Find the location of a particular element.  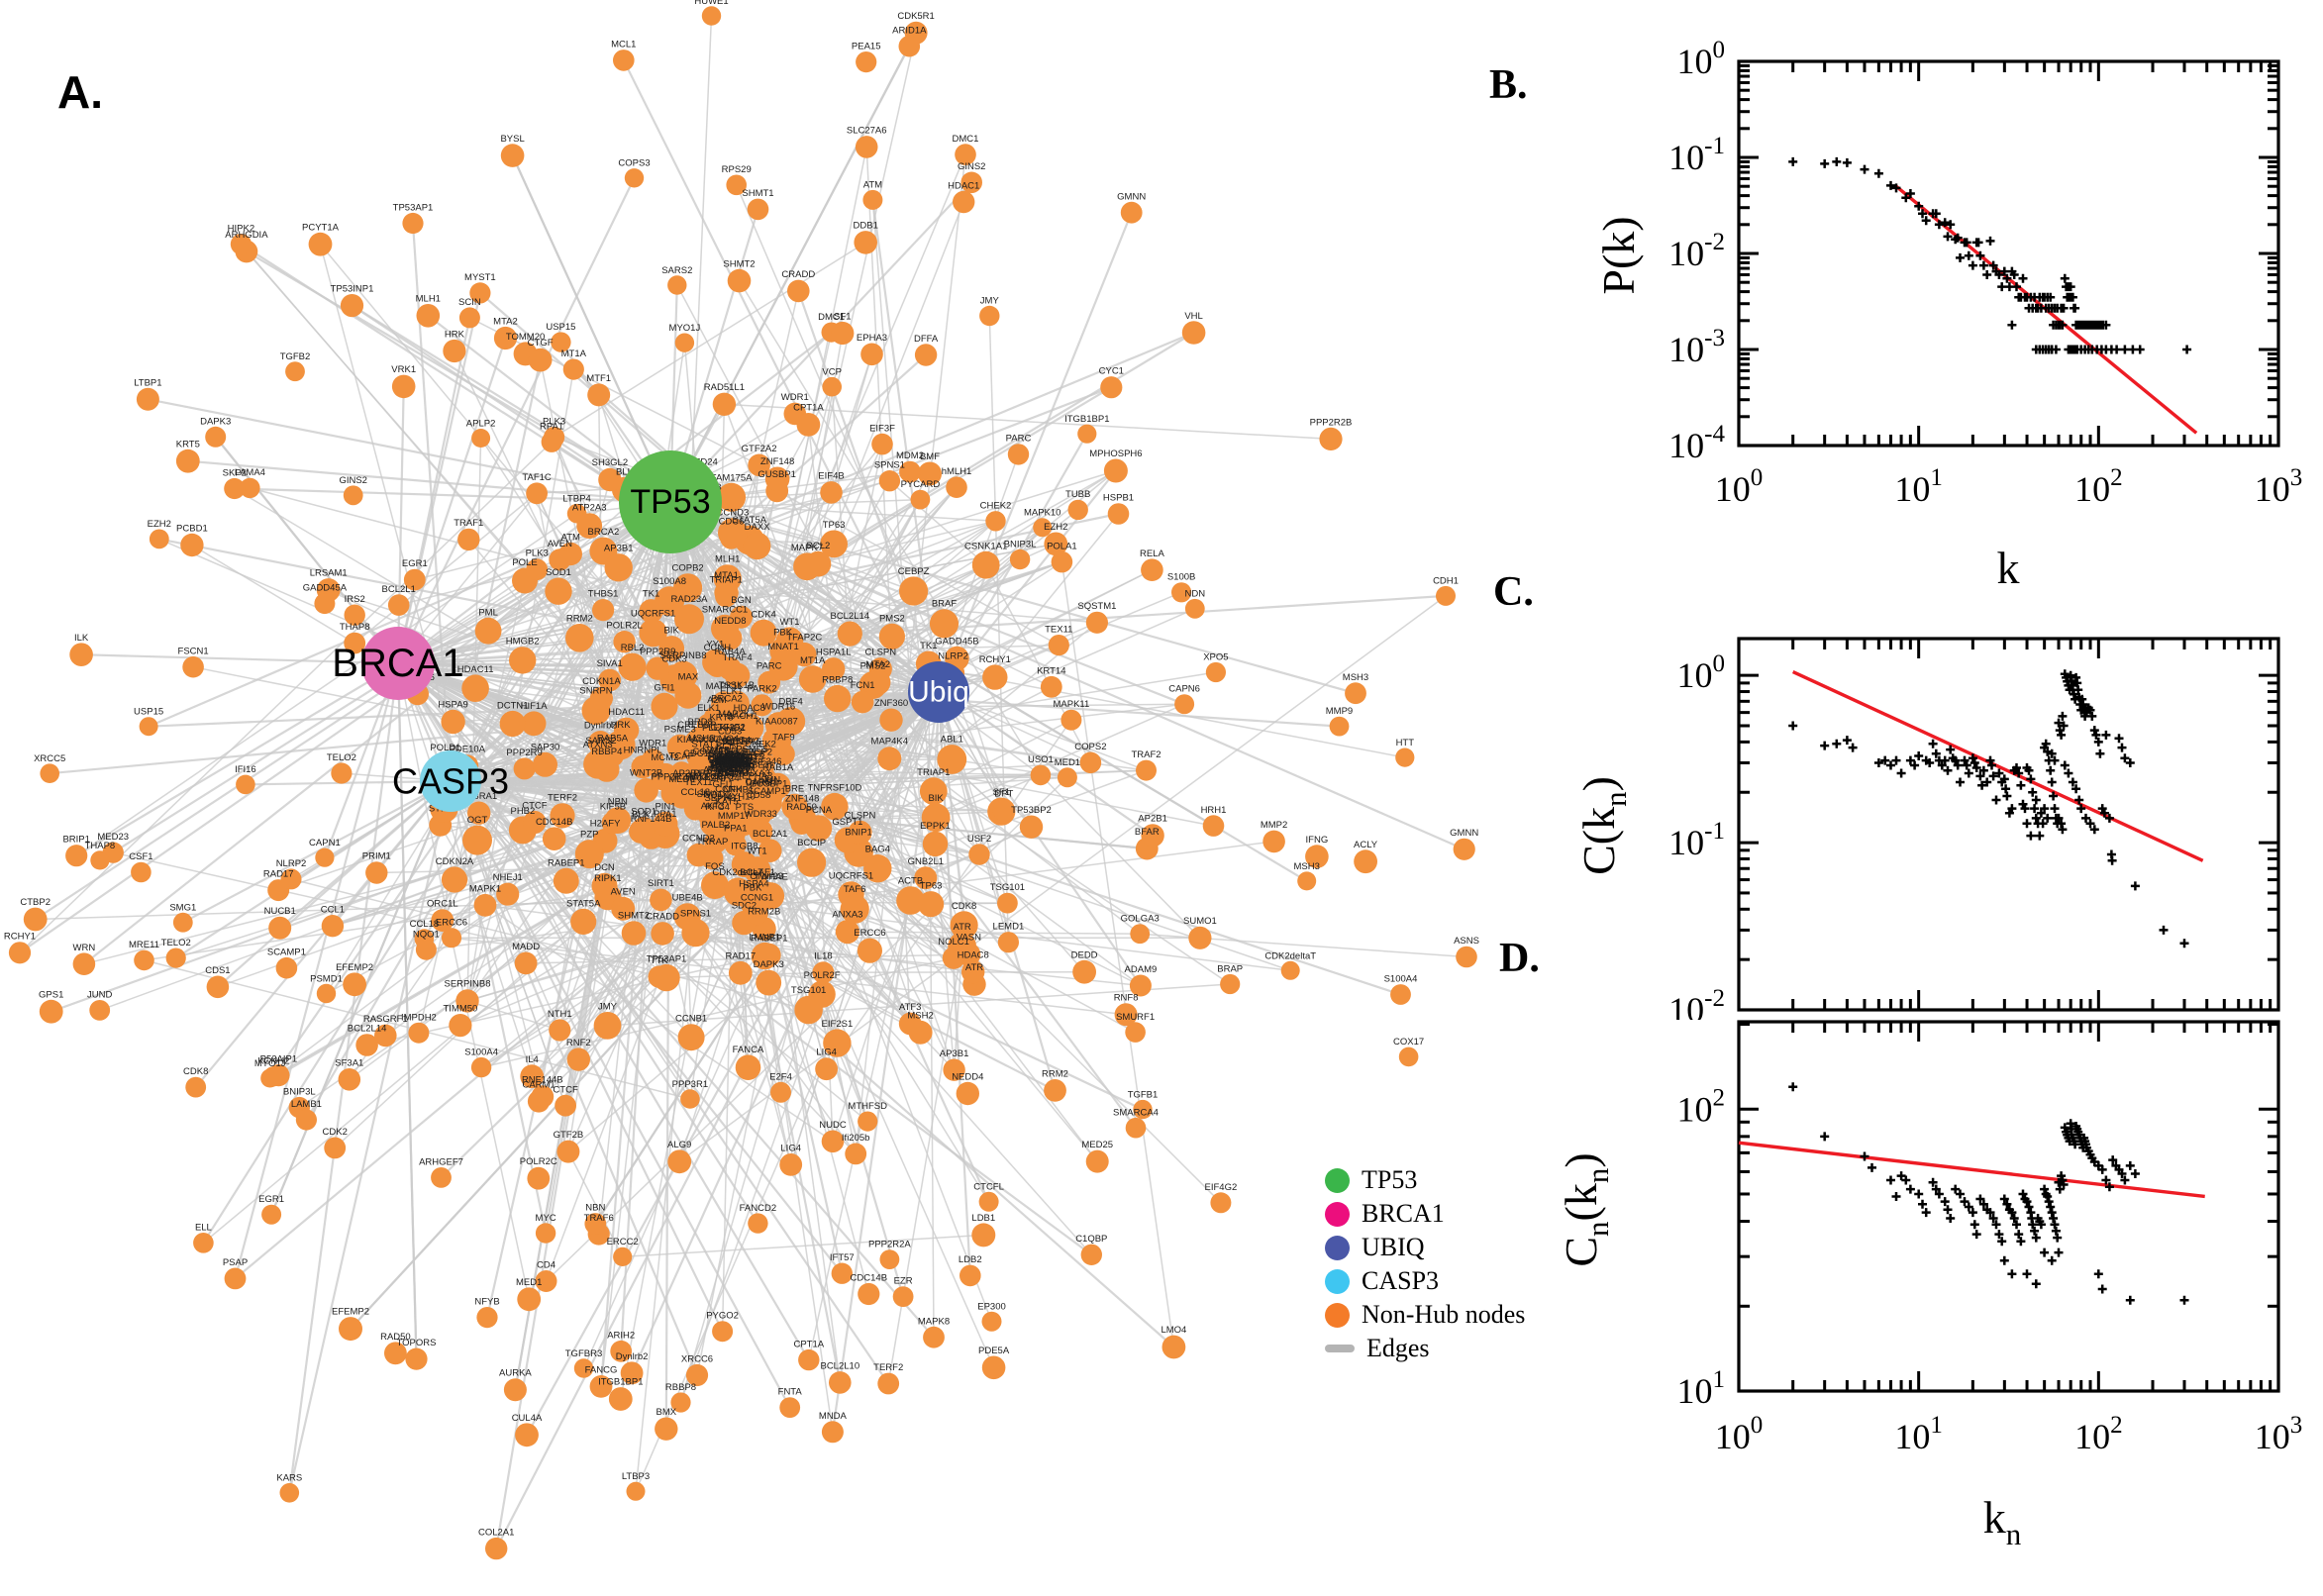

network-node-label: VCP is located at coordinates (832, 371).